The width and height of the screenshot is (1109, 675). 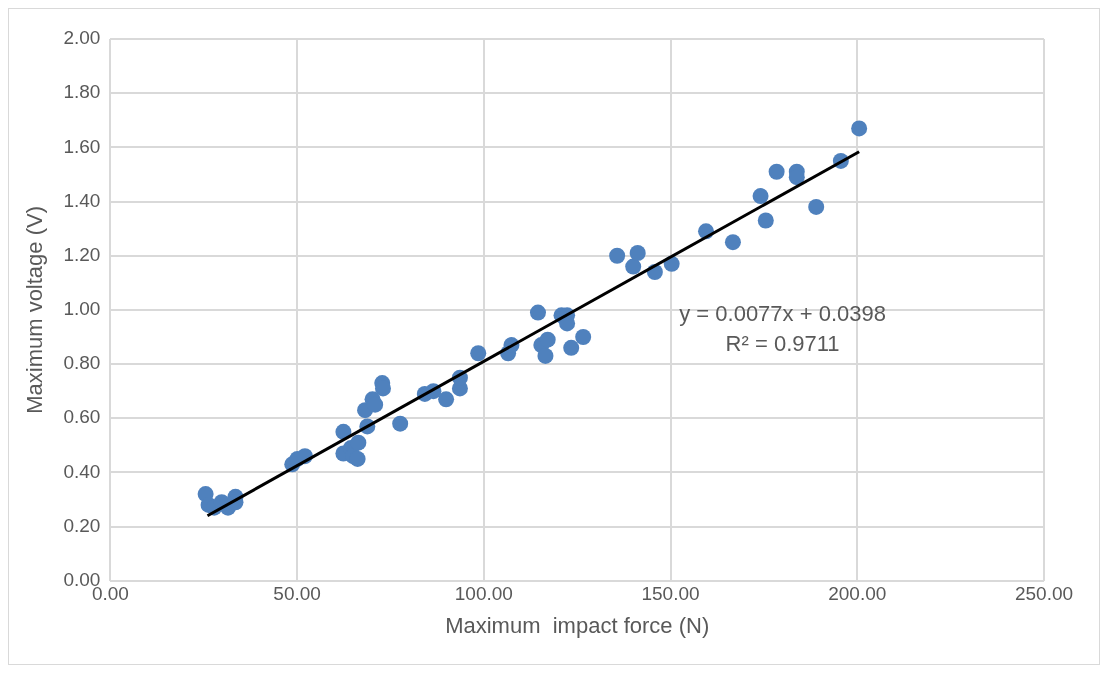 What do you see at coordinates (782, 344) in the screenshot?
I see `annotation: R² = 0.9711` at bounding box center [782, 344].